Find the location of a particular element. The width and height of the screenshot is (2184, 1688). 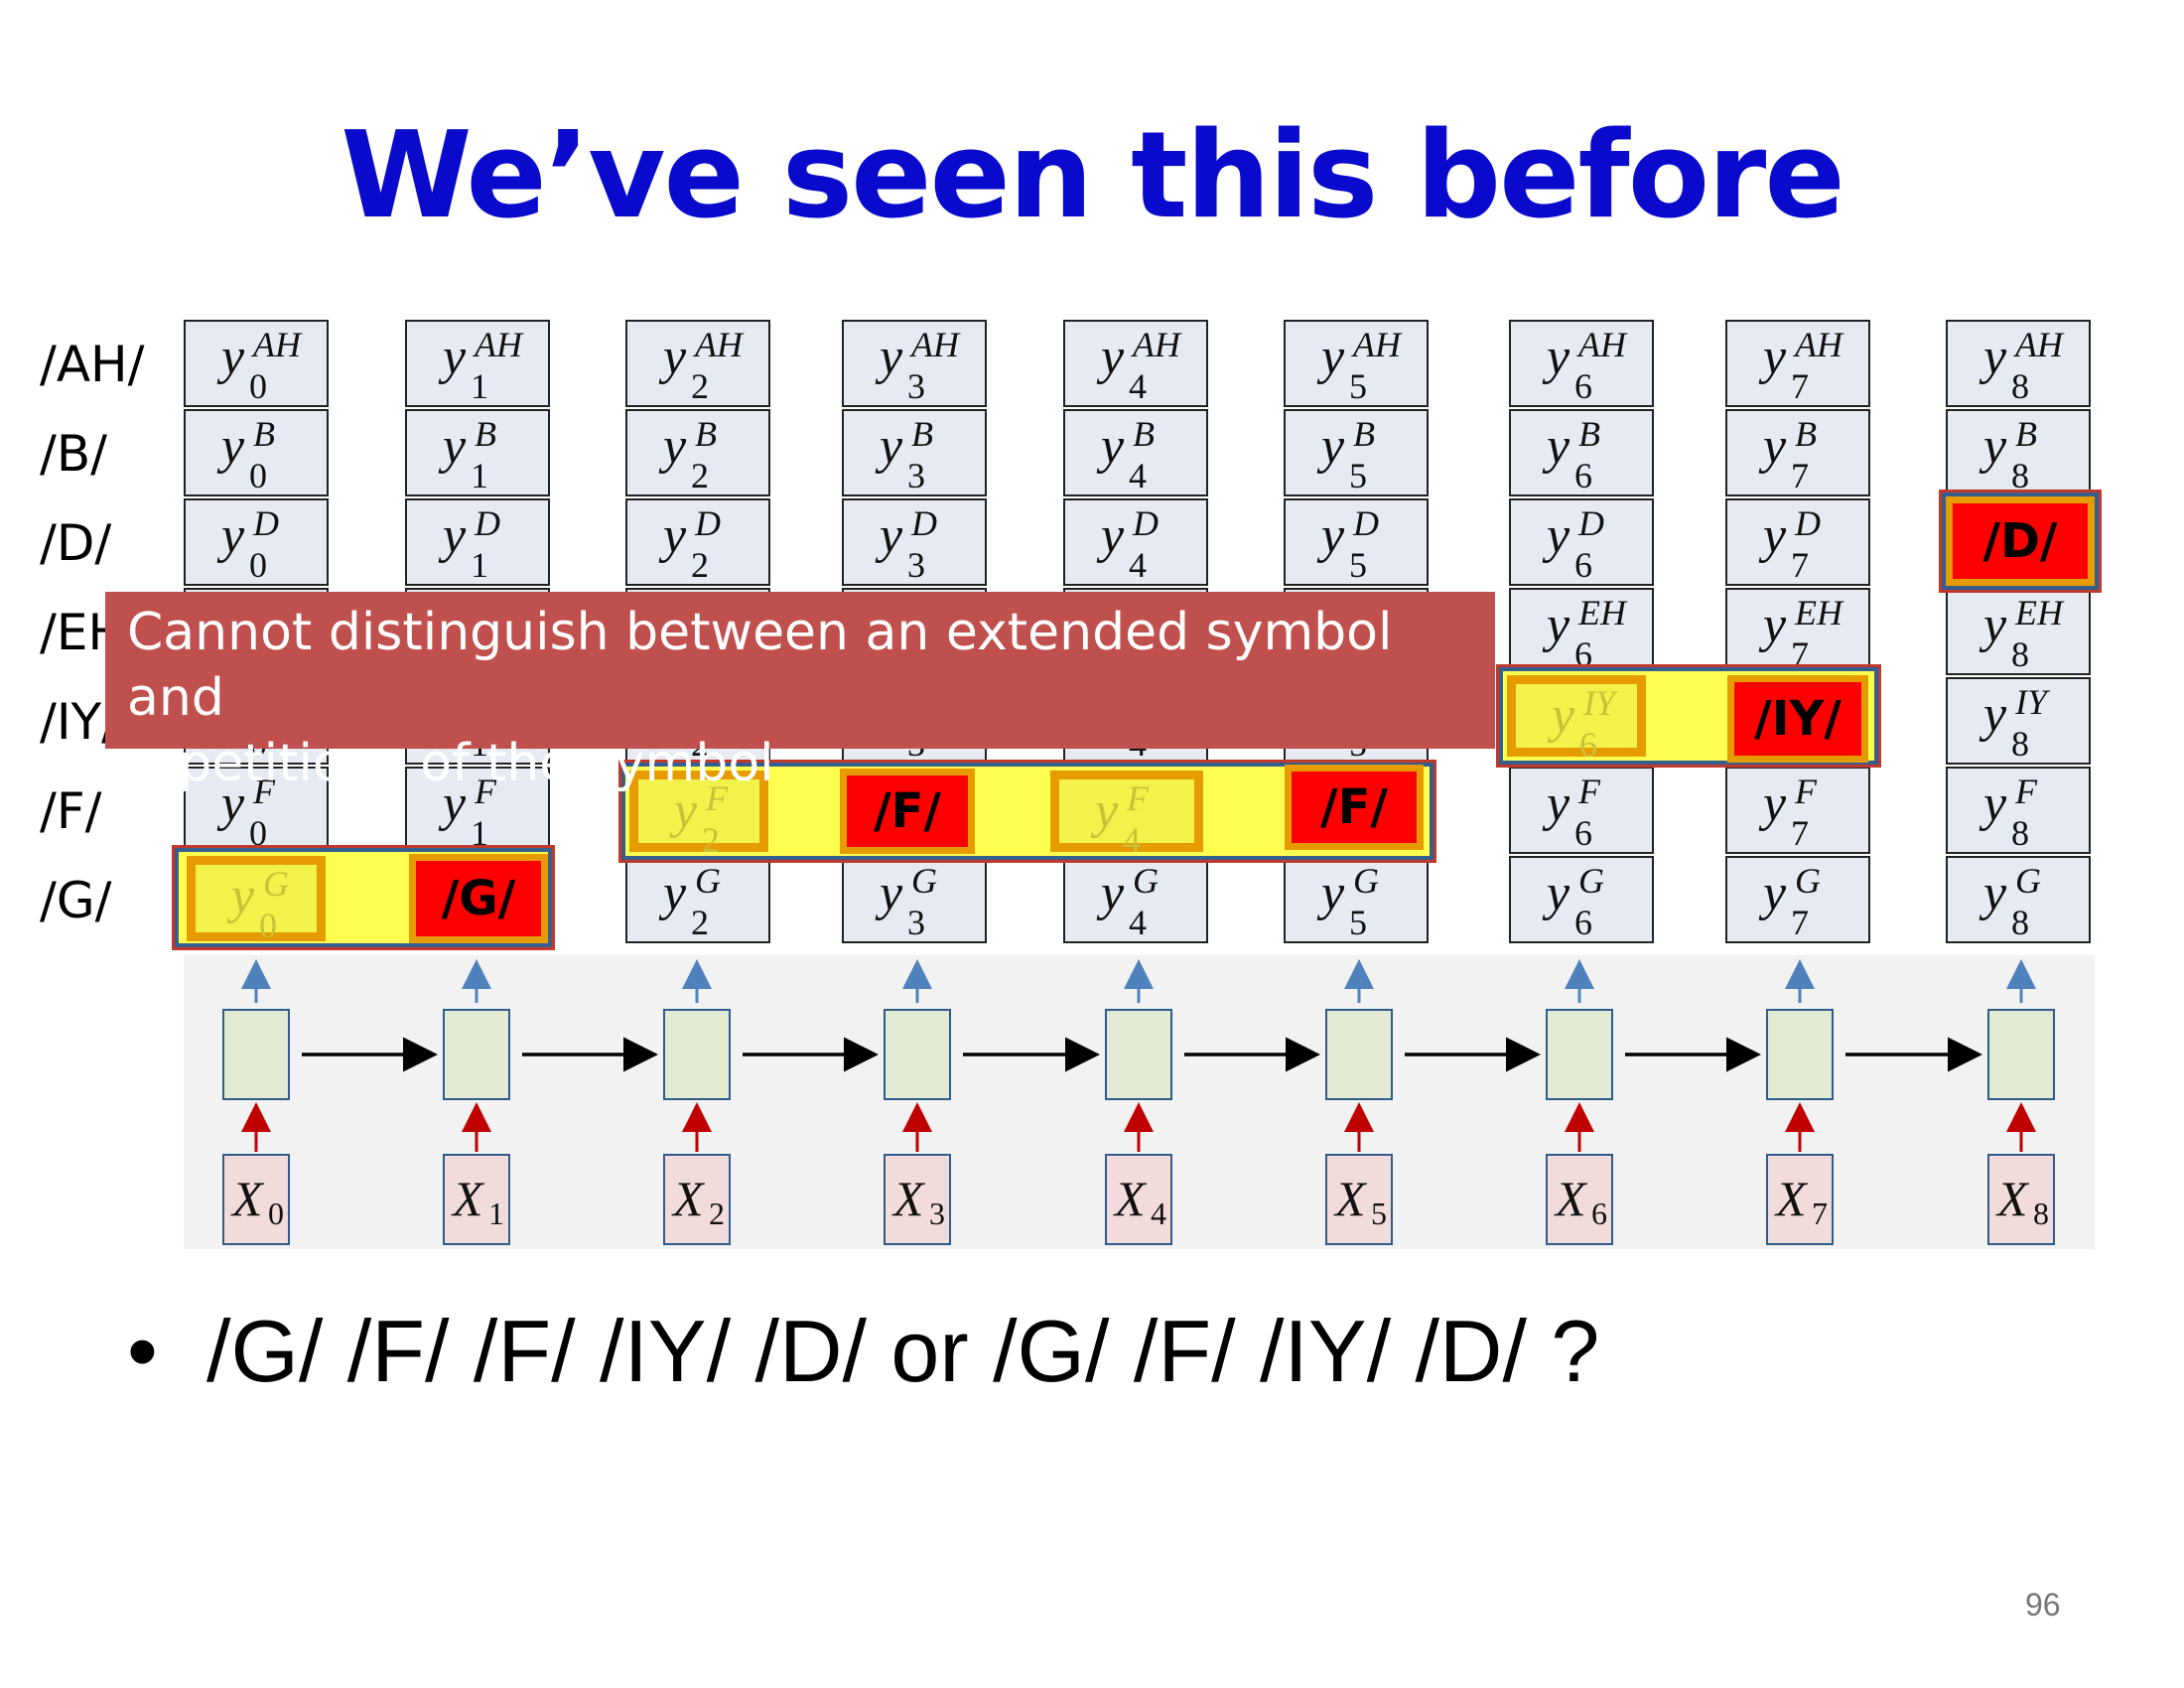

input-subscript: 1 is located at coordinates (496, 1213).